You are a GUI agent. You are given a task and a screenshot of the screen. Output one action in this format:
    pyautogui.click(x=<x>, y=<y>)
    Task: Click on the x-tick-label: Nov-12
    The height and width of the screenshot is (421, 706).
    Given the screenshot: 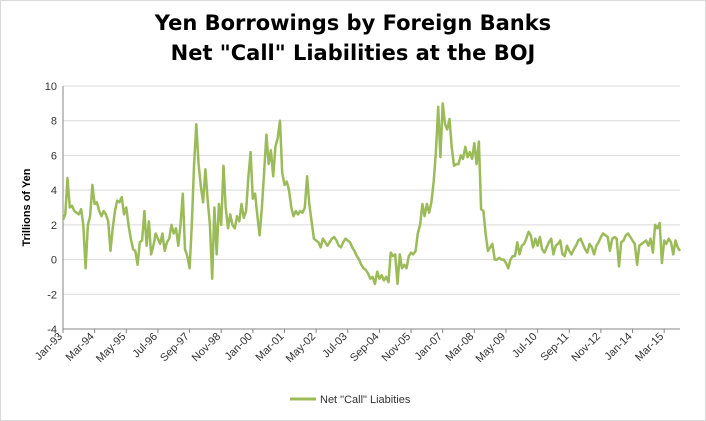 What is the action you would take?
    pyautogui.click(x=586, y=348)
    